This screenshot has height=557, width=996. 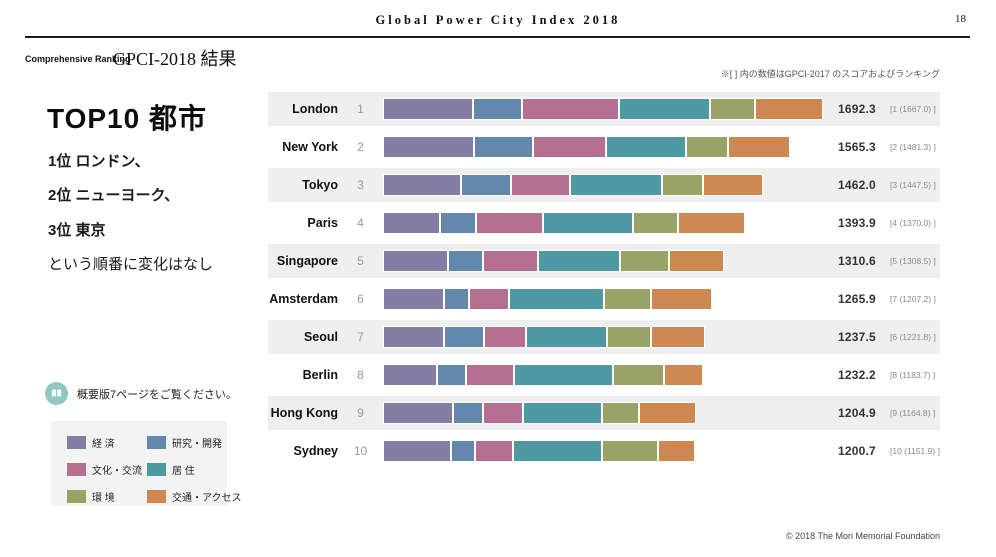 I want to click on stacked-bar-amsterdam, so click(x=547, y=299).